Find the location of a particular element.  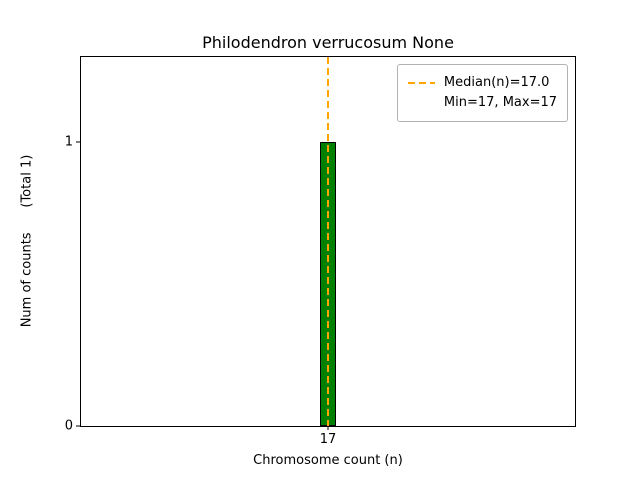

median-vline is located at coordinates (328, 241).